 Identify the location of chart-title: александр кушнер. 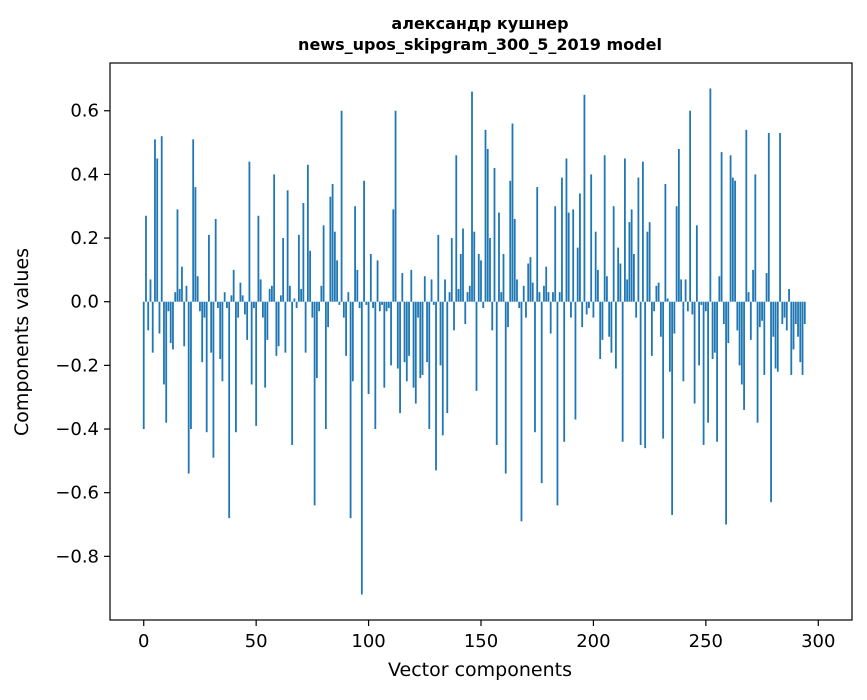
(479, 23).